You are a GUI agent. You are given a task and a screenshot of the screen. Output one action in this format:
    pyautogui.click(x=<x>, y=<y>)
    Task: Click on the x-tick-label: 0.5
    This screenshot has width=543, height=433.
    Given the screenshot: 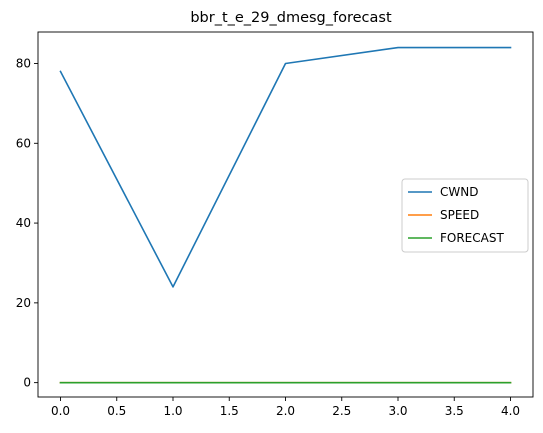 What is the action you would take?
    pyautogui.click(x=116, y=411)
    